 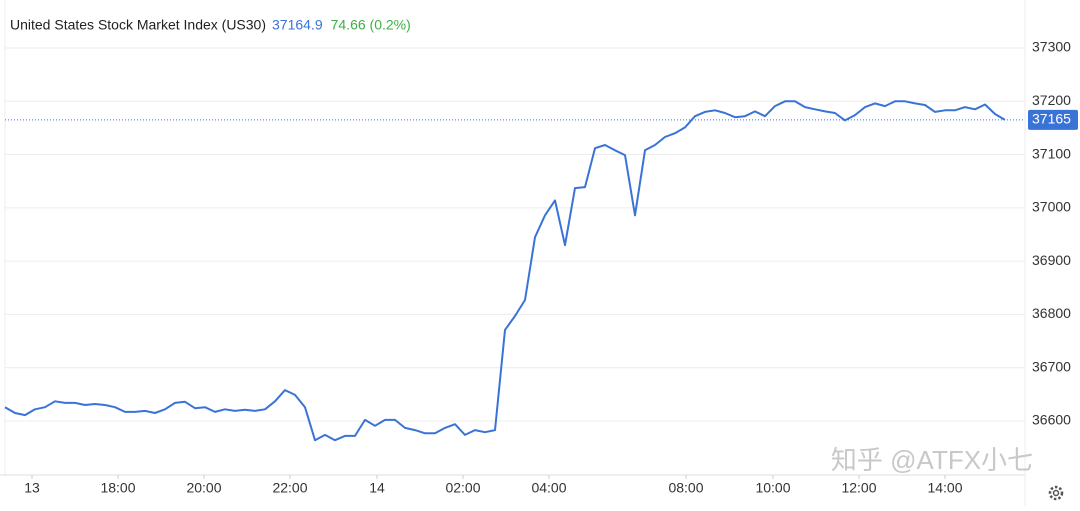 What do you see at coordinates (772, 488) in the screenshot?
I see `x-tick-label: 10:00` at bounding box center [772, 488].